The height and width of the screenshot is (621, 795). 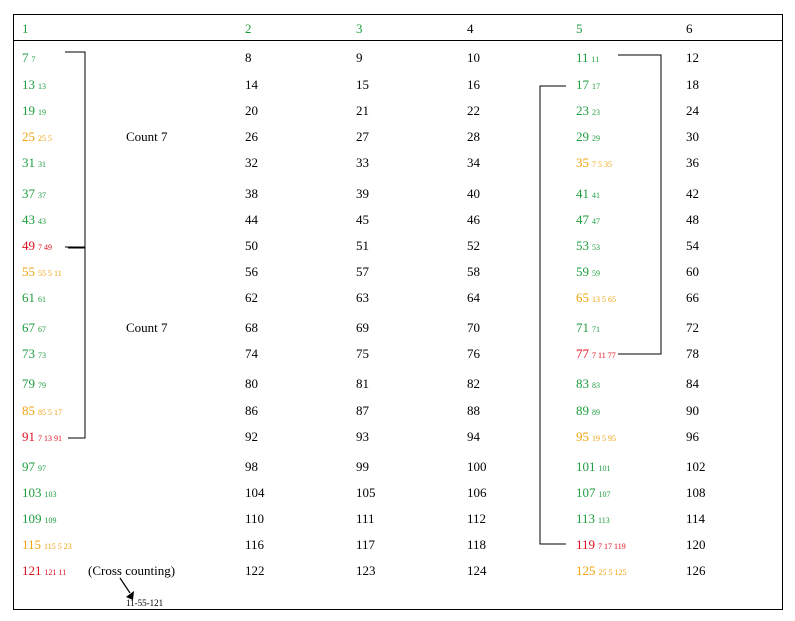 I want to click on grid-cell: 124, so click(x=477, y=571).